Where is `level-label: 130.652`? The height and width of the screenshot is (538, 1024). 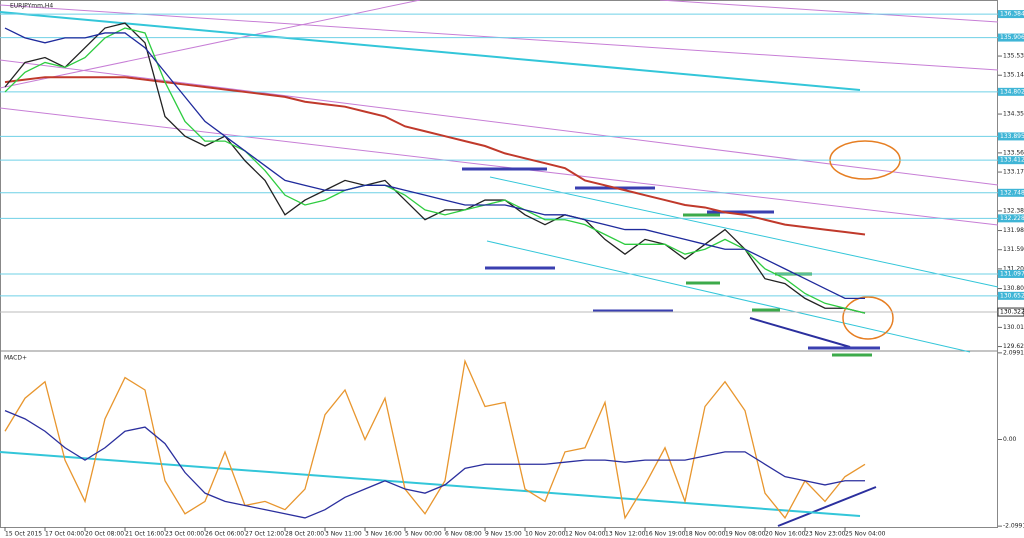
level-label: 130.652 is located at coordinates (1012, 295).